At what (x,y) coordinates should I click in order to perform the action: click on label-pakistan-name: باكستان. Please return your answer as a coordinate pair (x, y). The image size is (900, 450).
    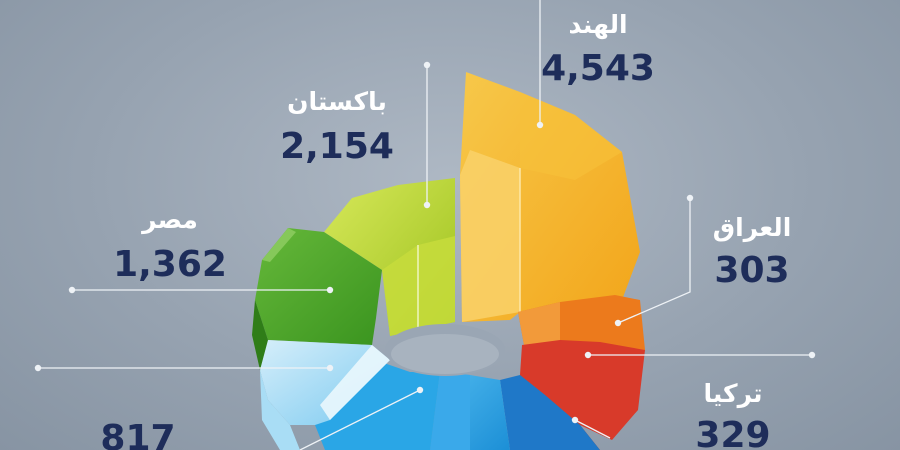
    Looking at the image, I should click on (337, 101).